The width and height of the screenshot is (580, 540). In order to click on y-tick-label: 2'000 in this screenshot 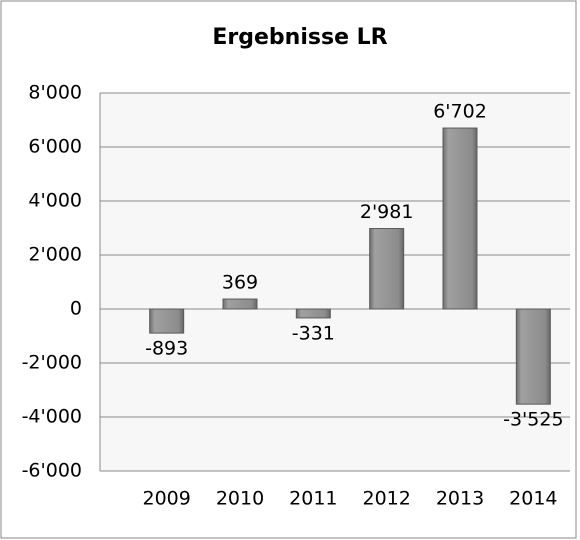, I will do `click(55, 255)`.